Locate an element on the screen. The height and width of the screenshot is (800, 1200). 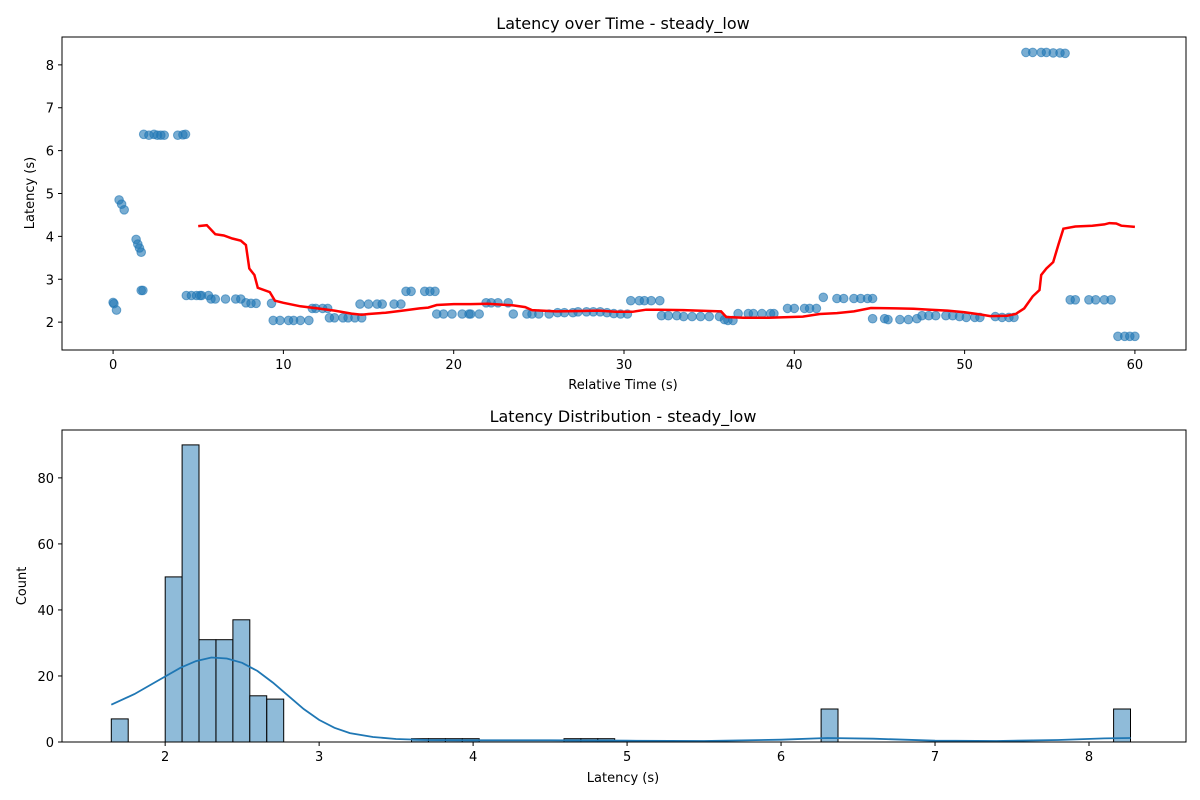
y-tick-label: 40 is located at coordinates (45, 611).